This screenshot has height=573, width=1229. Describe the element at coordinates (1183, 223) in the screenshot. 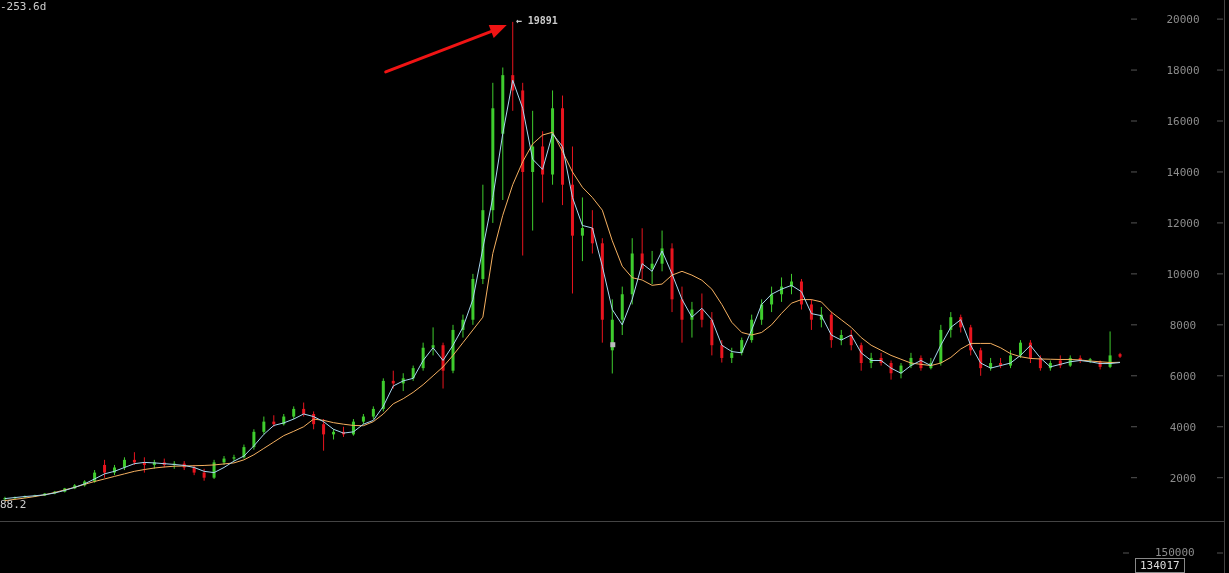

I see `y-tick-label: 12000` at that location.